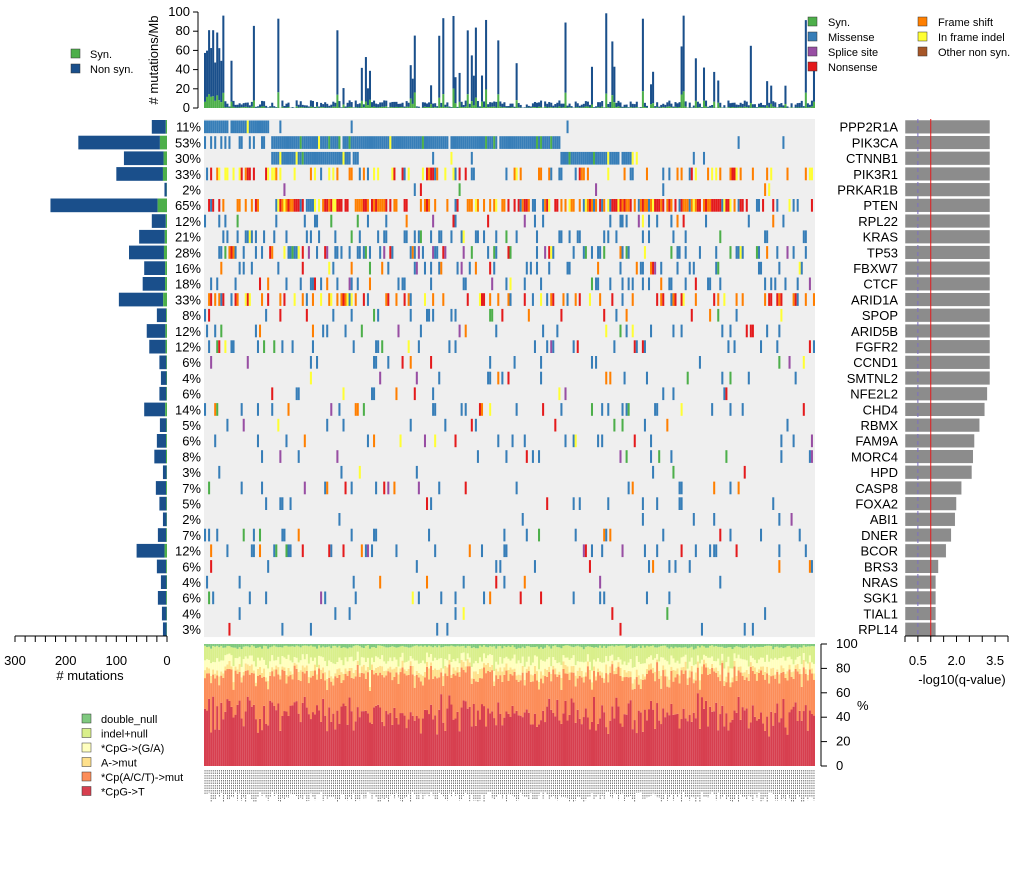  Describe the element at coordinates (876, 504) in the screenshot. I see `gene-name-label: FOXA2` at that location.